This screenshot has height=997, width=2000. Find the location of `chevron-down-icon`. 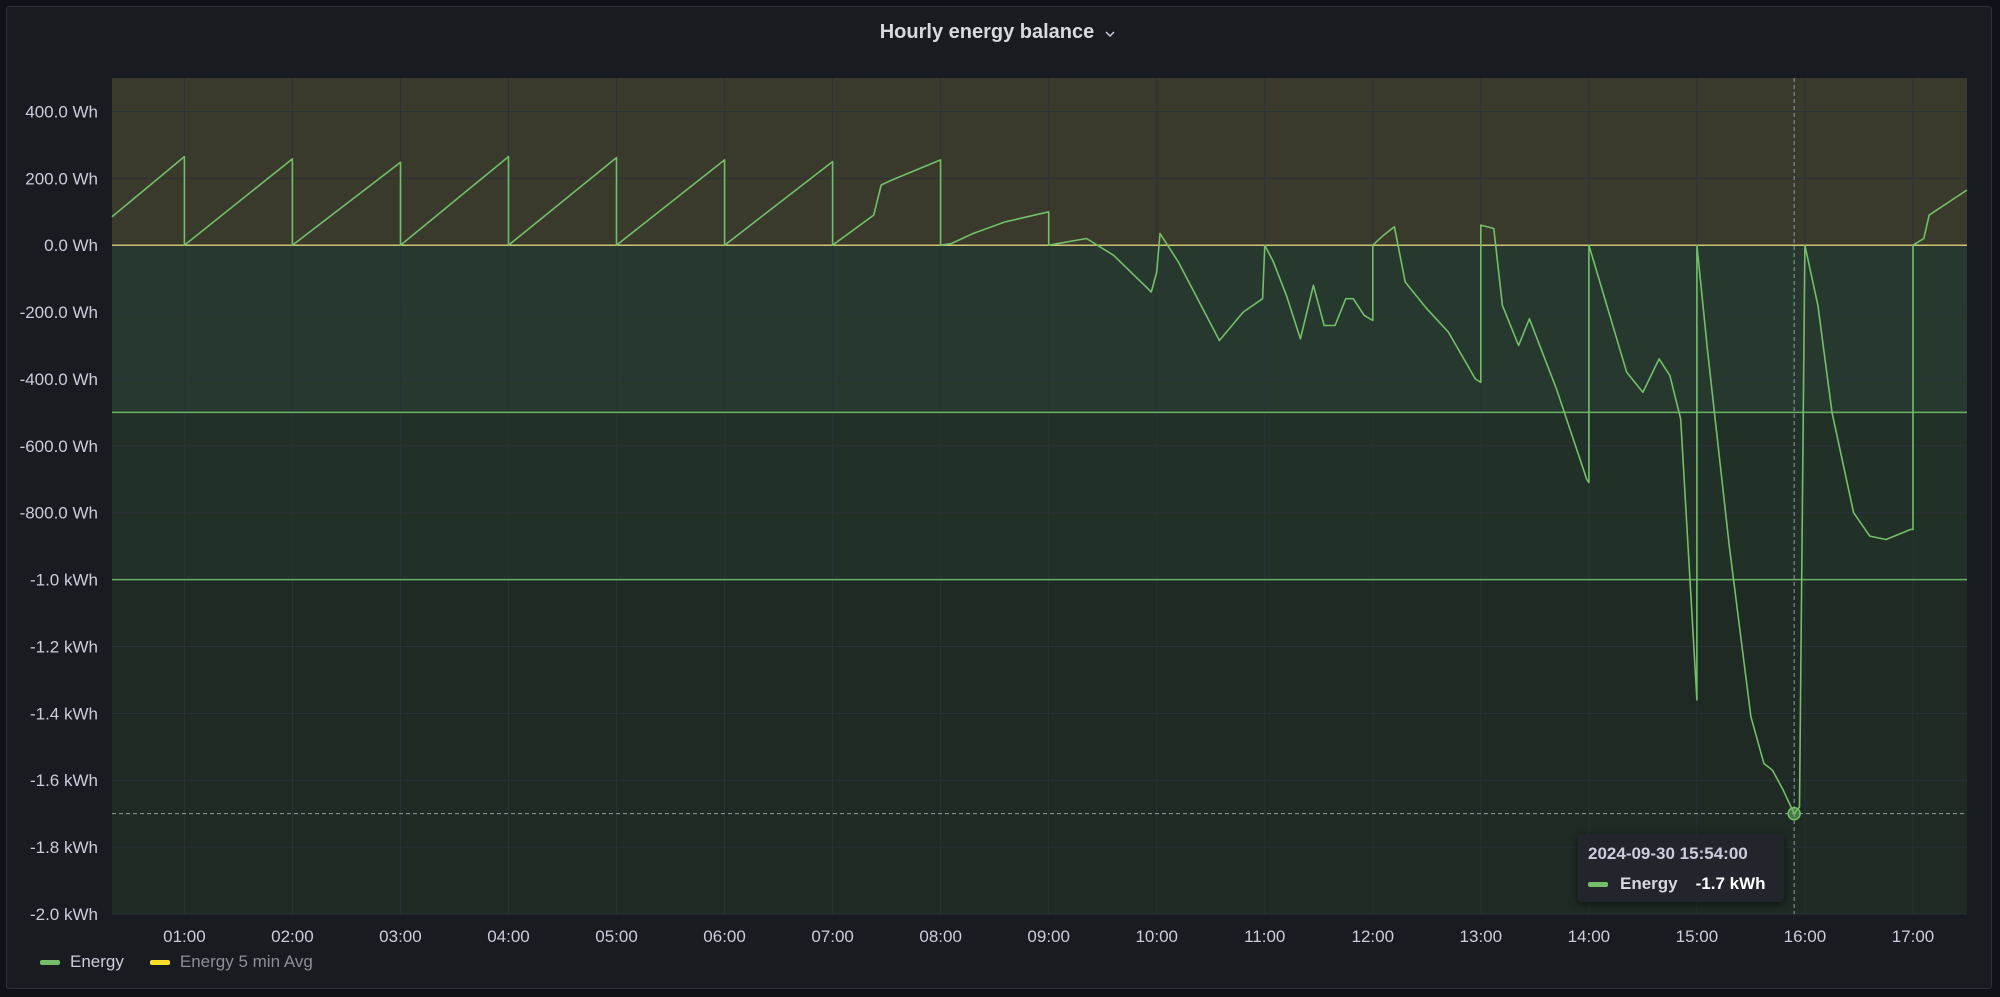

chevron-down-icon is located at coordinates (1110, 34).